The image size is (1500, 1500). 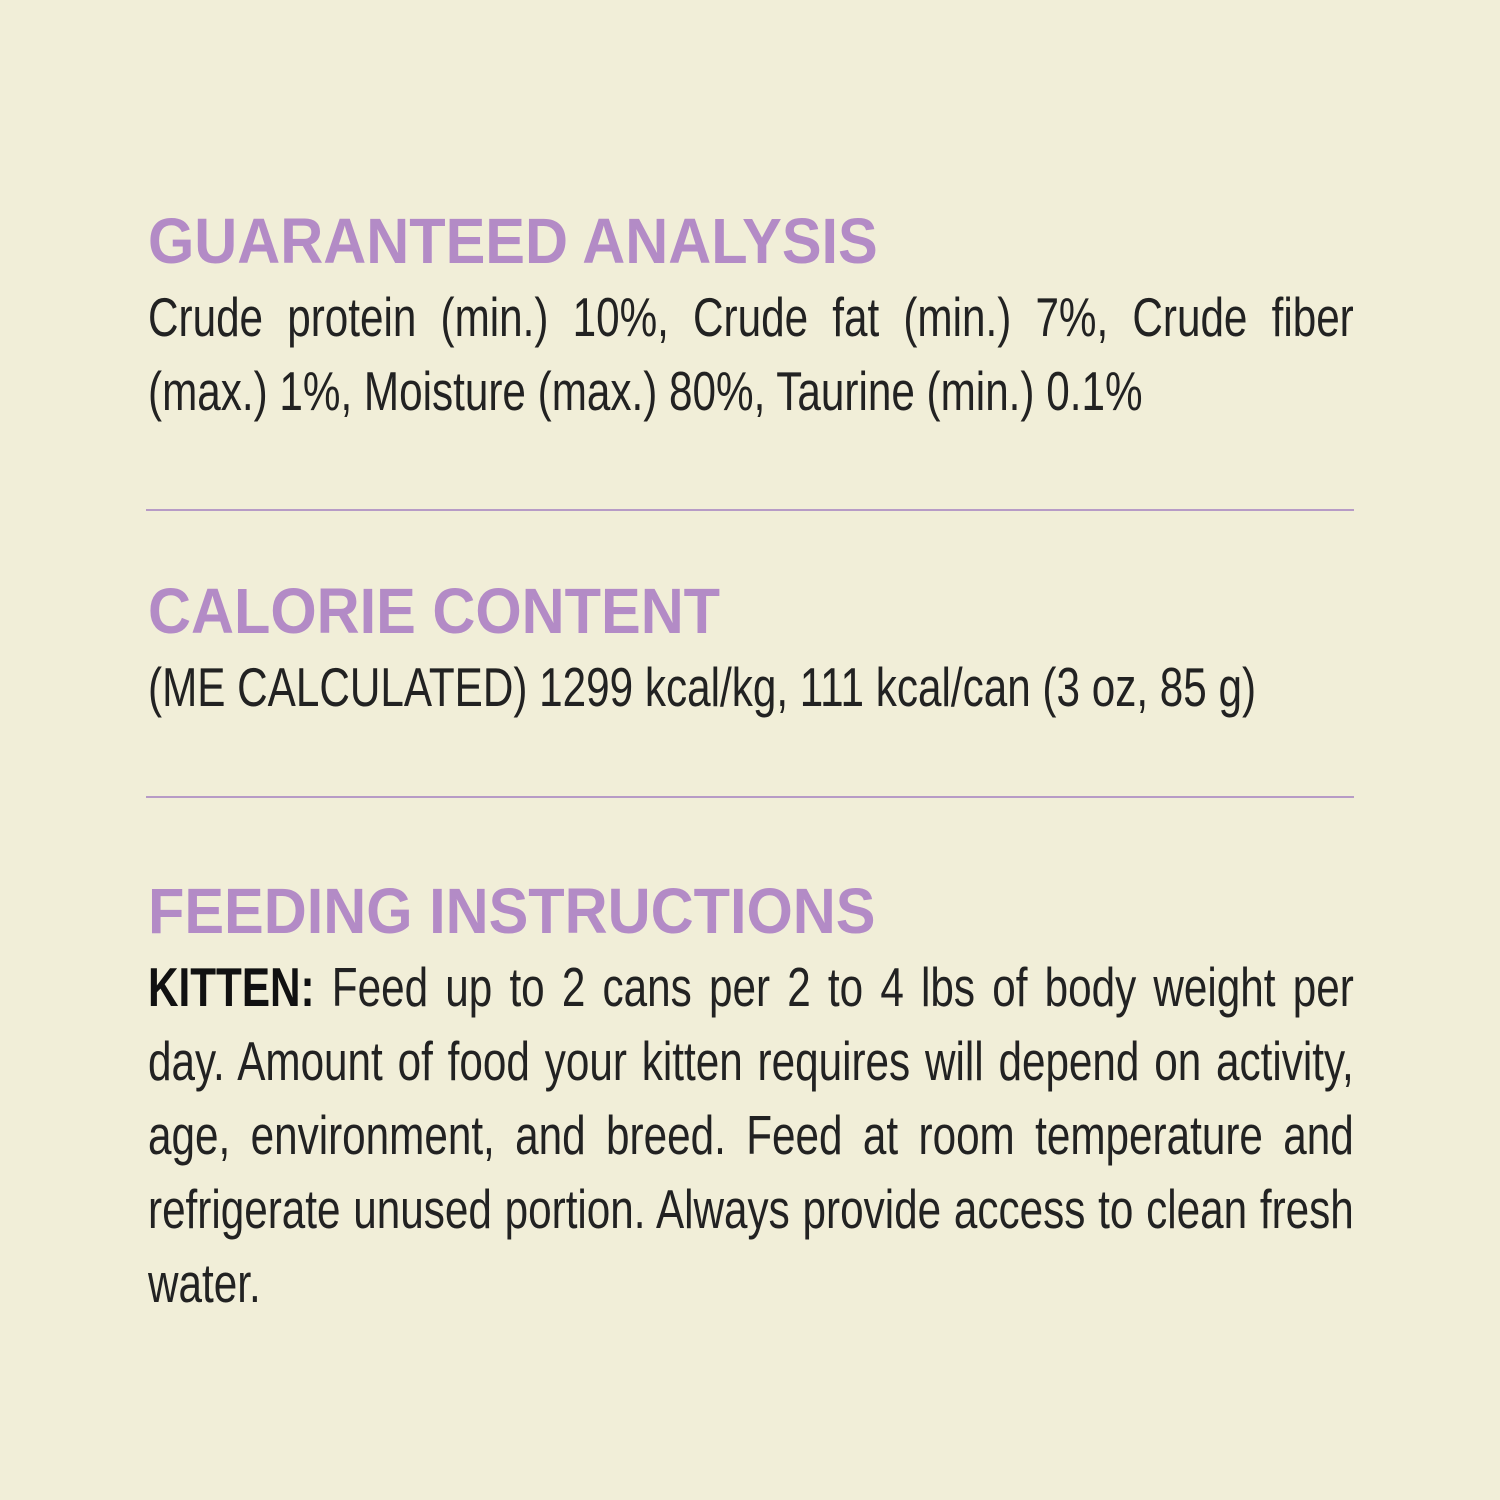 What do you see at coordinates (231, 987) in the screenshot?
I see `kitten-label: KITTEN:` at bounding box center [231, 987].